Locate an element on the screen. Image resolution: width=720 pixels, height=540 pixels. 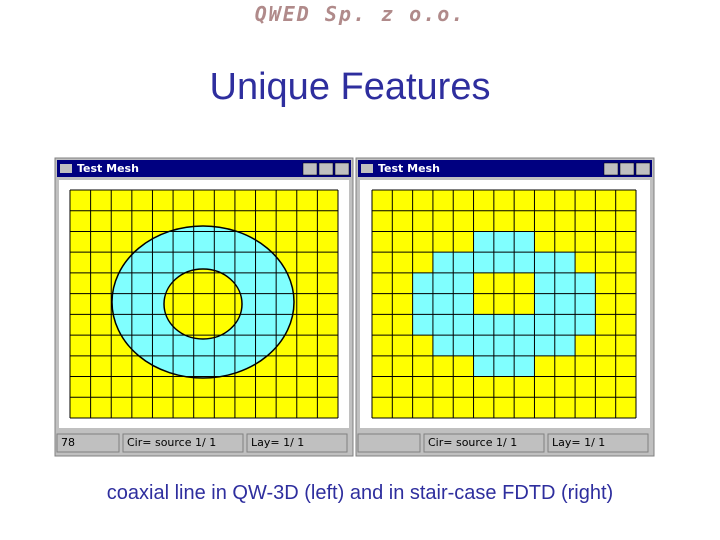
outer-outline is located at coordinates (203, 302).